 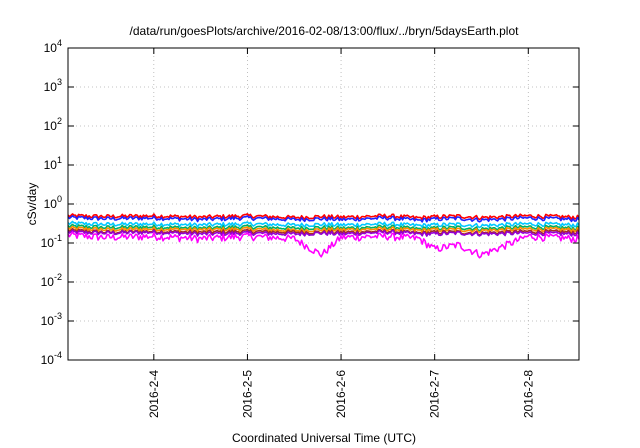 I want to click on y-tick-label: 10³, so click(x=53, y=85).